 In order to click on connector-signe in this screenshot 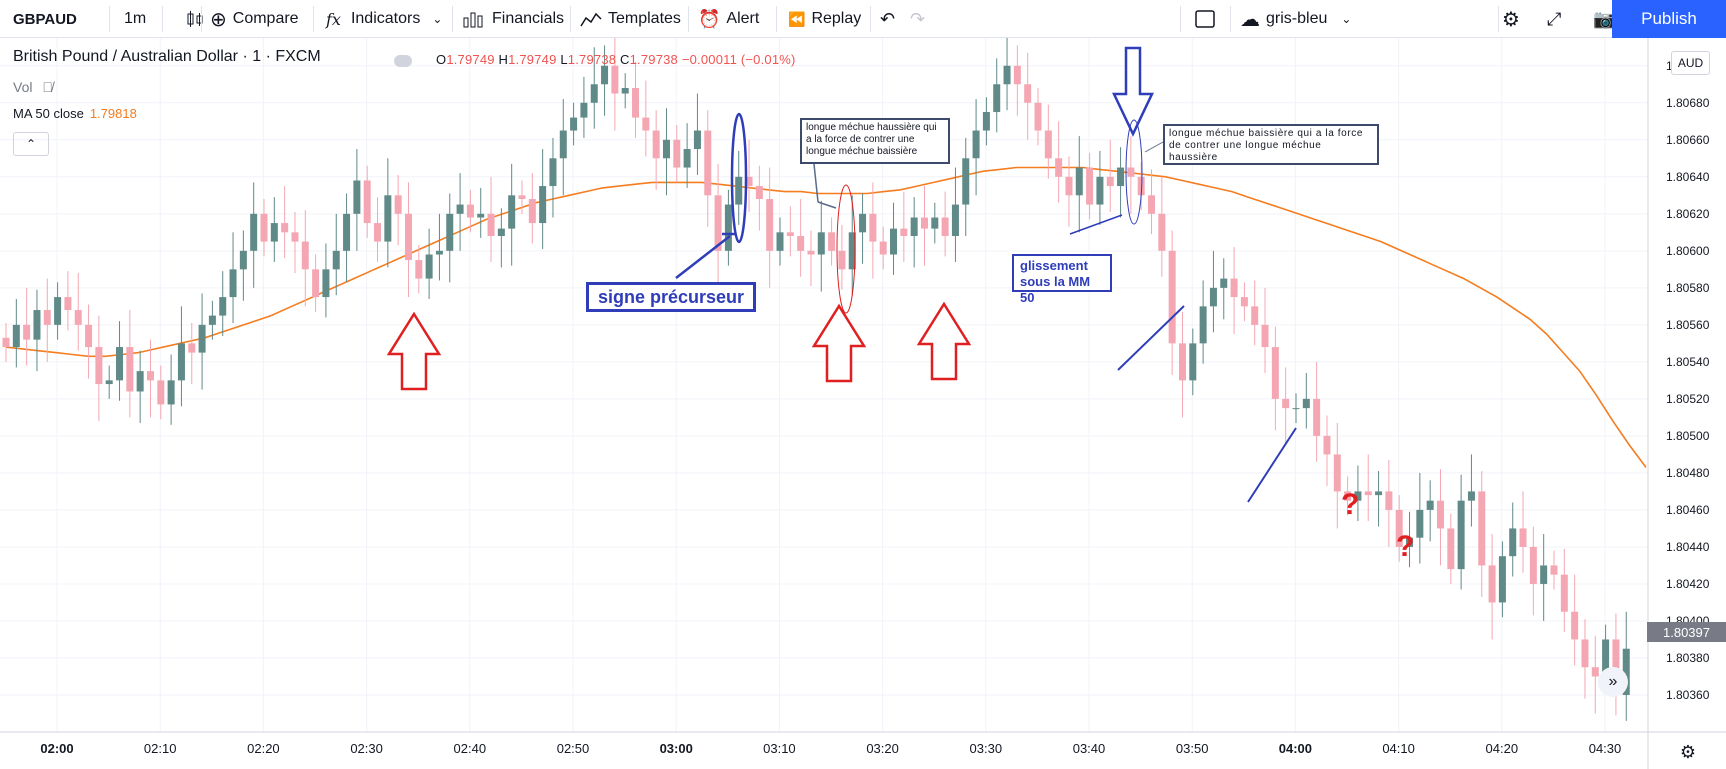, I will do `click(703, 257)`.